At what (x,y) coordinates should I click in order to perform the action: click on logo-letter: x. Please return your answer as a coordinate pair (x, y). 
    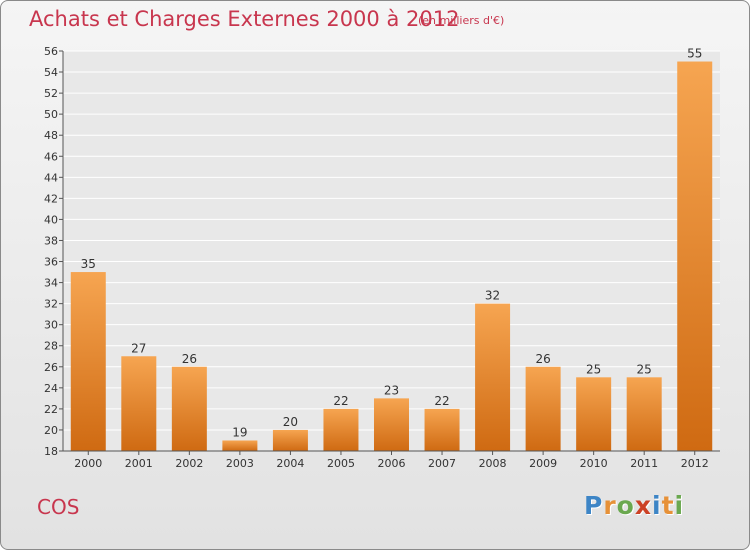
    Looking at the image, I should click on (643, 505).